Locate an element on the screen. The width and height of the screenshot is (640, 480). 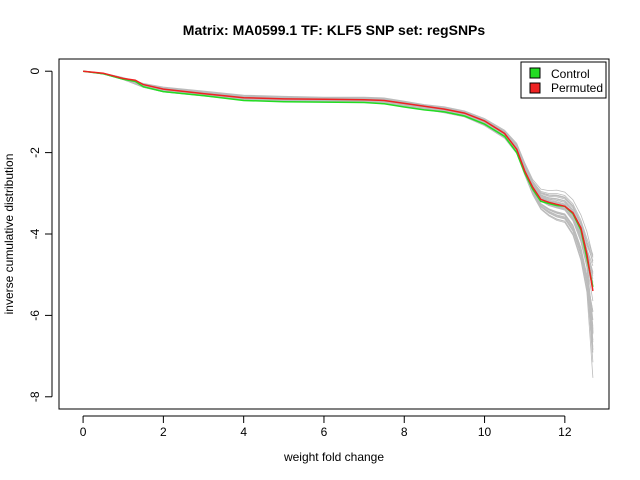
x-tick-label: 12 is located at coordinates (565, 432).